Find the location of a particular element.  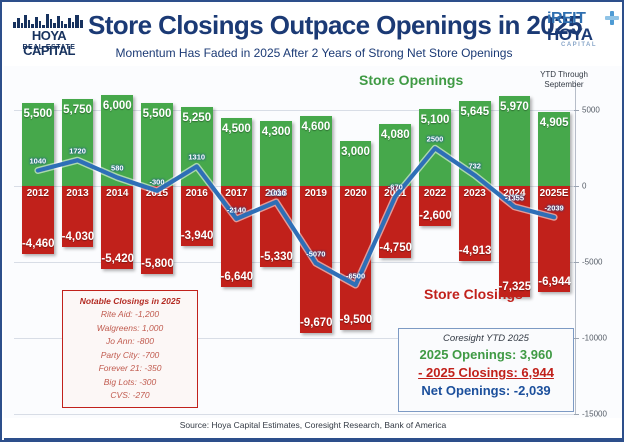

ireit-logo-line1: iREIT is located at coordinates (566, 18).